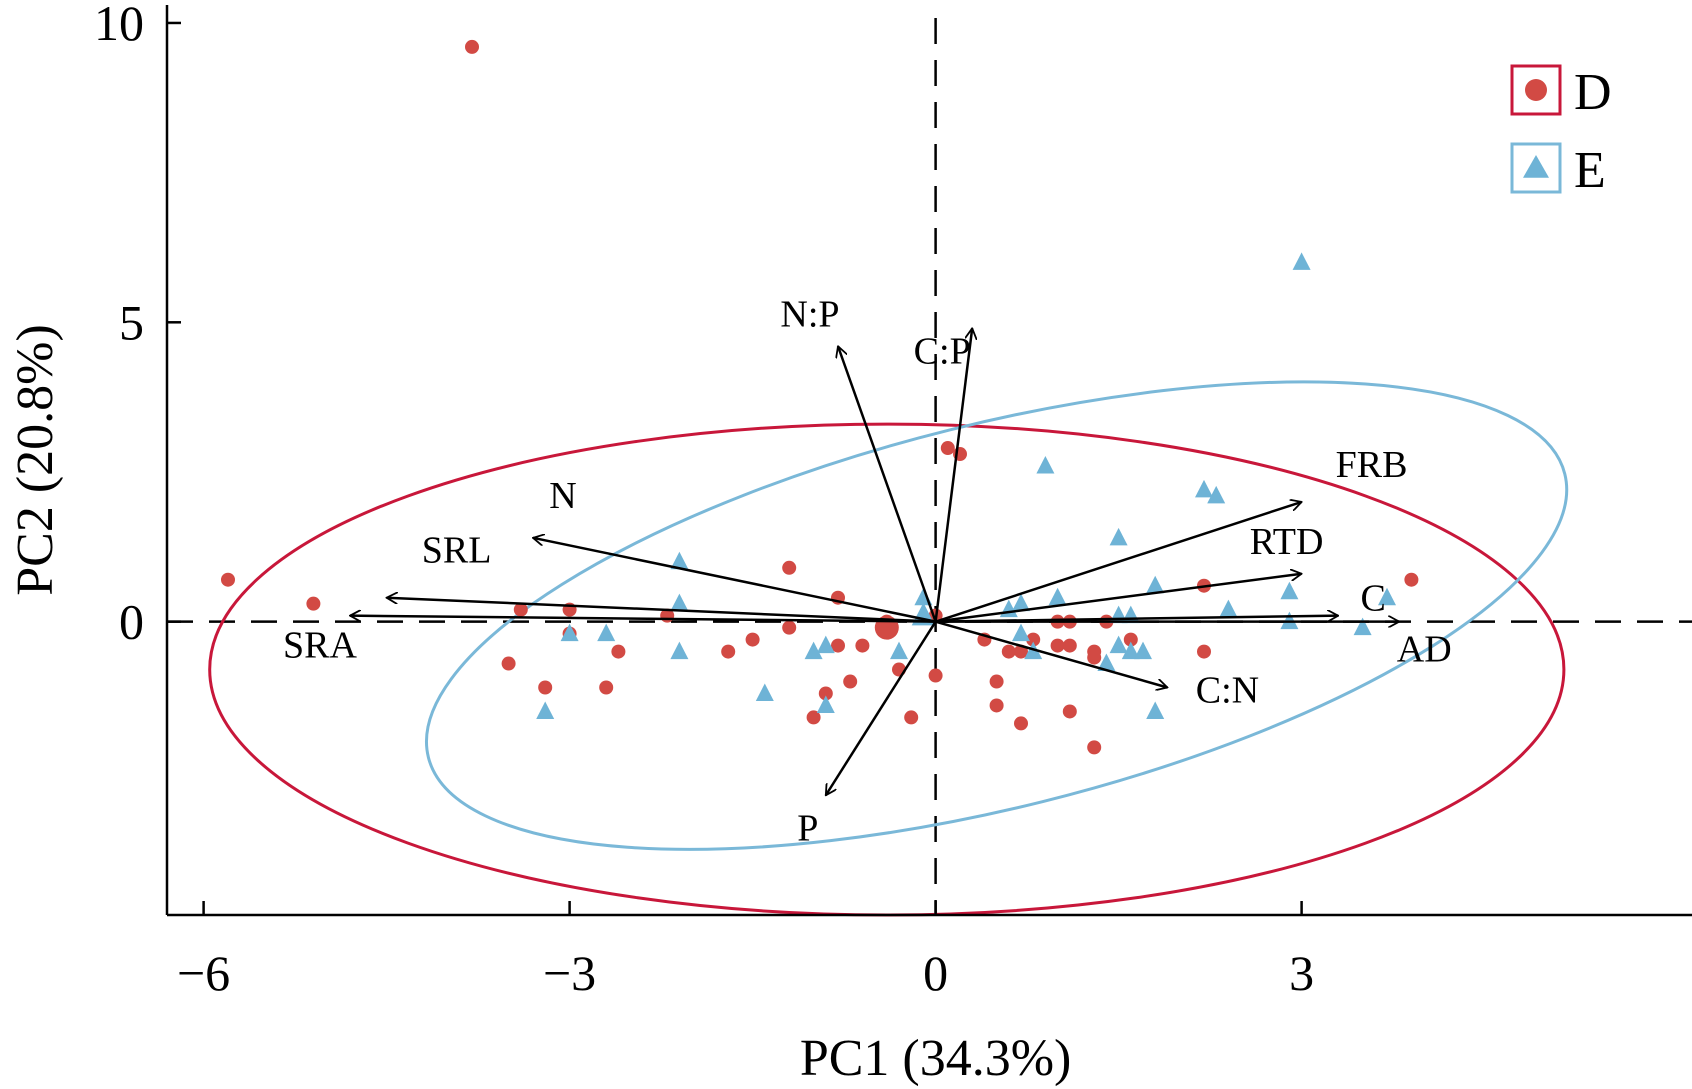 This screenshot has width=1692, height=1089. Describe the element at coordinates (807, 828) in the screenshot. I see `loading-label-p: P` at that location.